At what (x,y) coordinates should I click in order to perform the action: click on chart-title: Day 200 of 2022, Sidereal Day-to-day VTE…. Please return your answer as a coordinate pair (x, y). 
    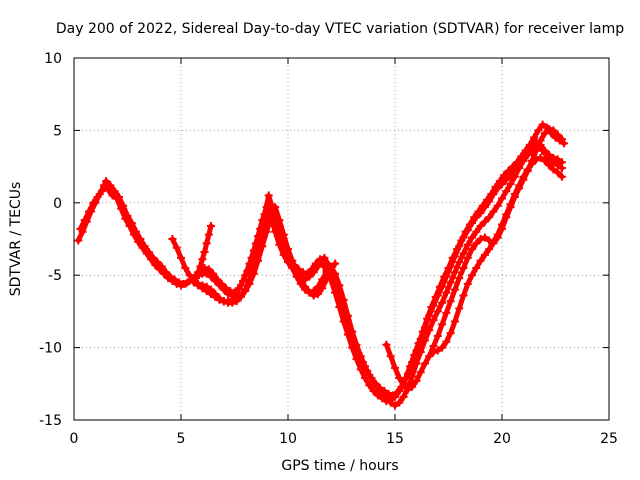
    Looking at the image, I should click on (340, 29).